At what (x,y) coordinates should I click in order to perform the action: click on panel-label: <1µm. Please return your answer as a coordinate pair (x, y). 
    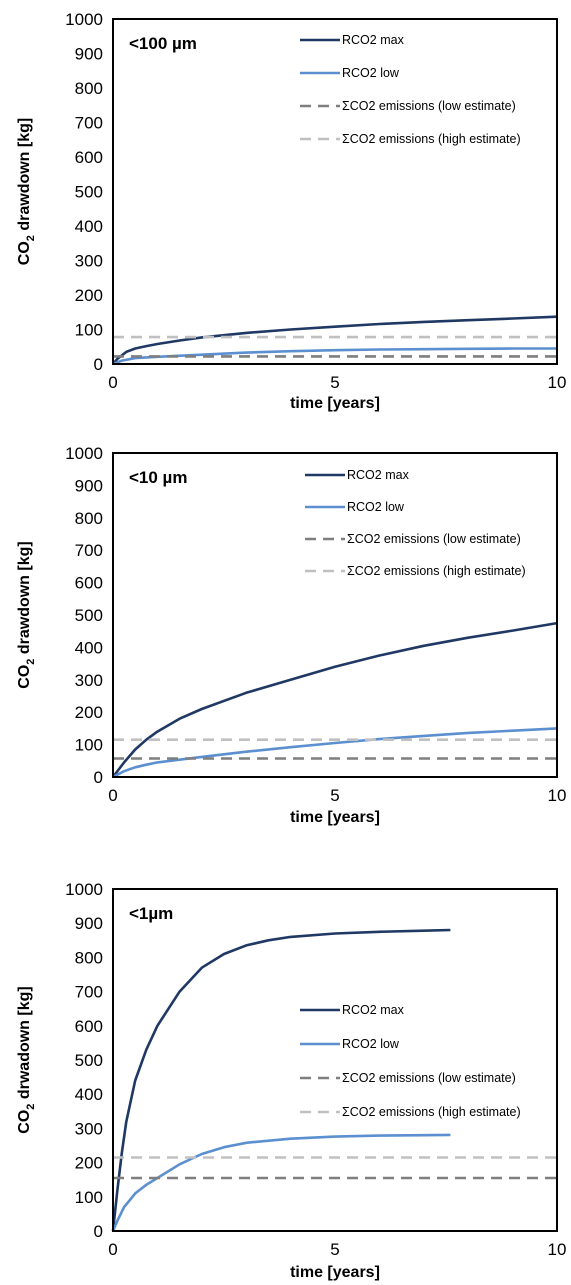
    Looking at the image, I should click on (151, 913).